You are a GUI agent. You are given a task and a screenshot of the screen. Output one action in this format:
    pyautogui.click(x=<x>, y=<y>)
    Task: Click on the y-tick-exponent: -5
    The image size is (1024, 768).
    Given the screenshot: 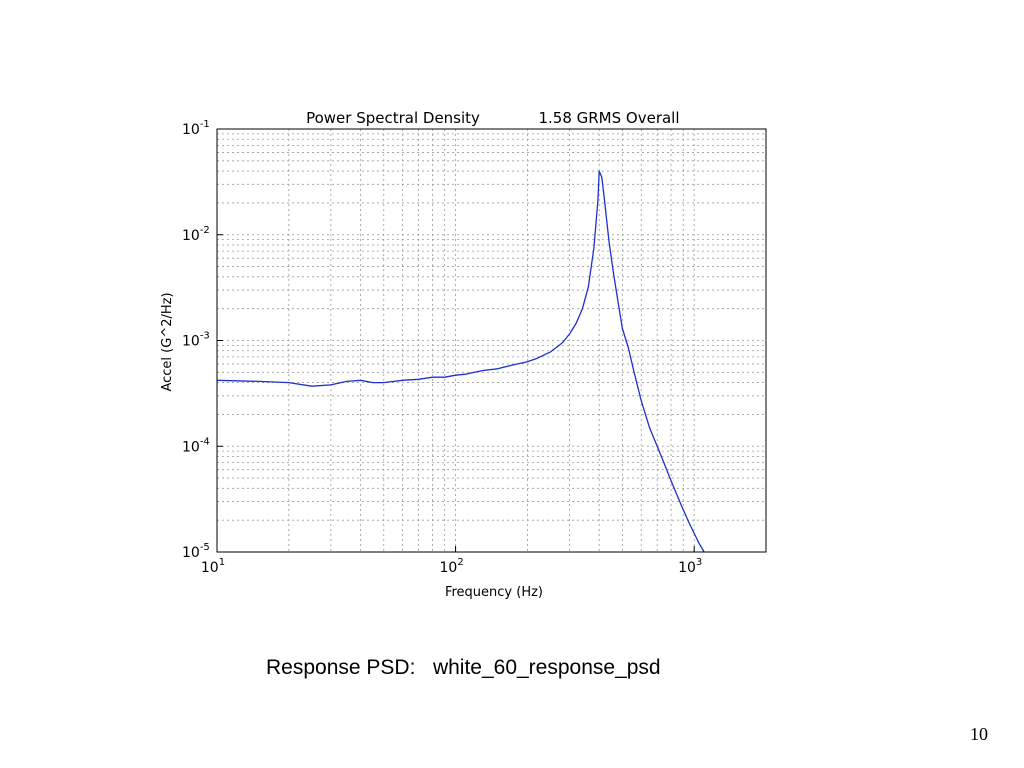 What is the action you would take?
    pyautogui.click(x=205, y=547)
    